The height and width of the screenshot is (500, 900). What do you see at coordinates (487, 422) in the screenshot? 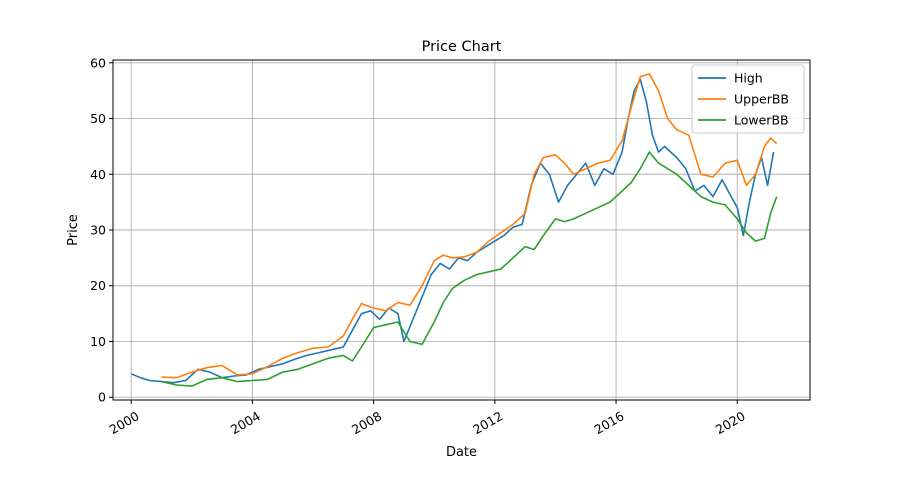
I see `x-tick-label: 2012` at bounding box center [487, 422].